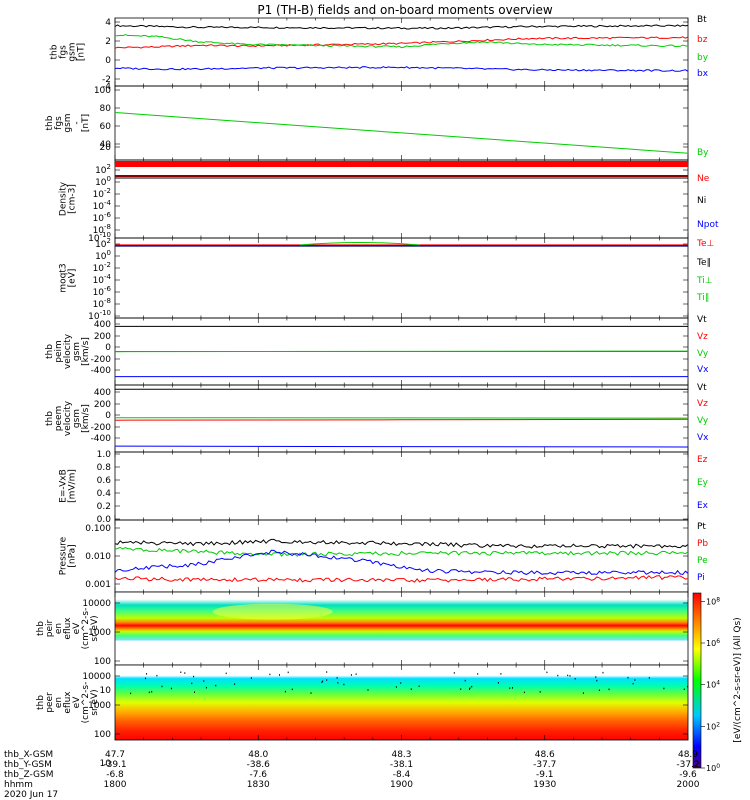 The image size is (750, 800). Describe the element at coordinates (31, 795) in the screenshot. I see `date-label: 2020 Jun 17` at that location.